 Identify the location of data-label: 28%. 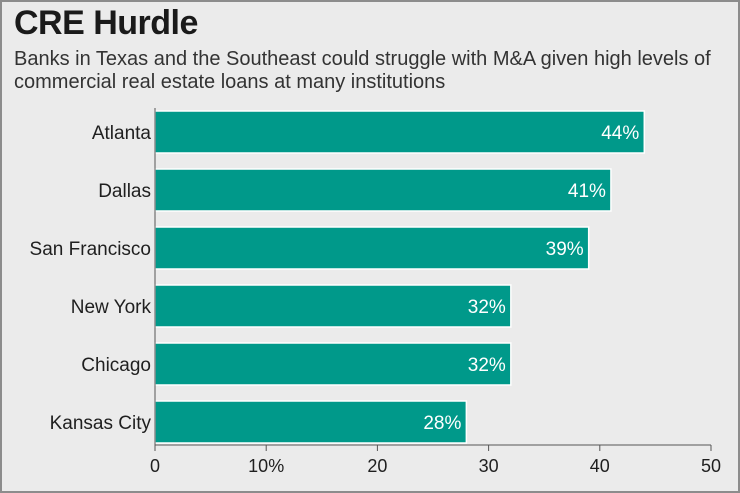
(442, 423).